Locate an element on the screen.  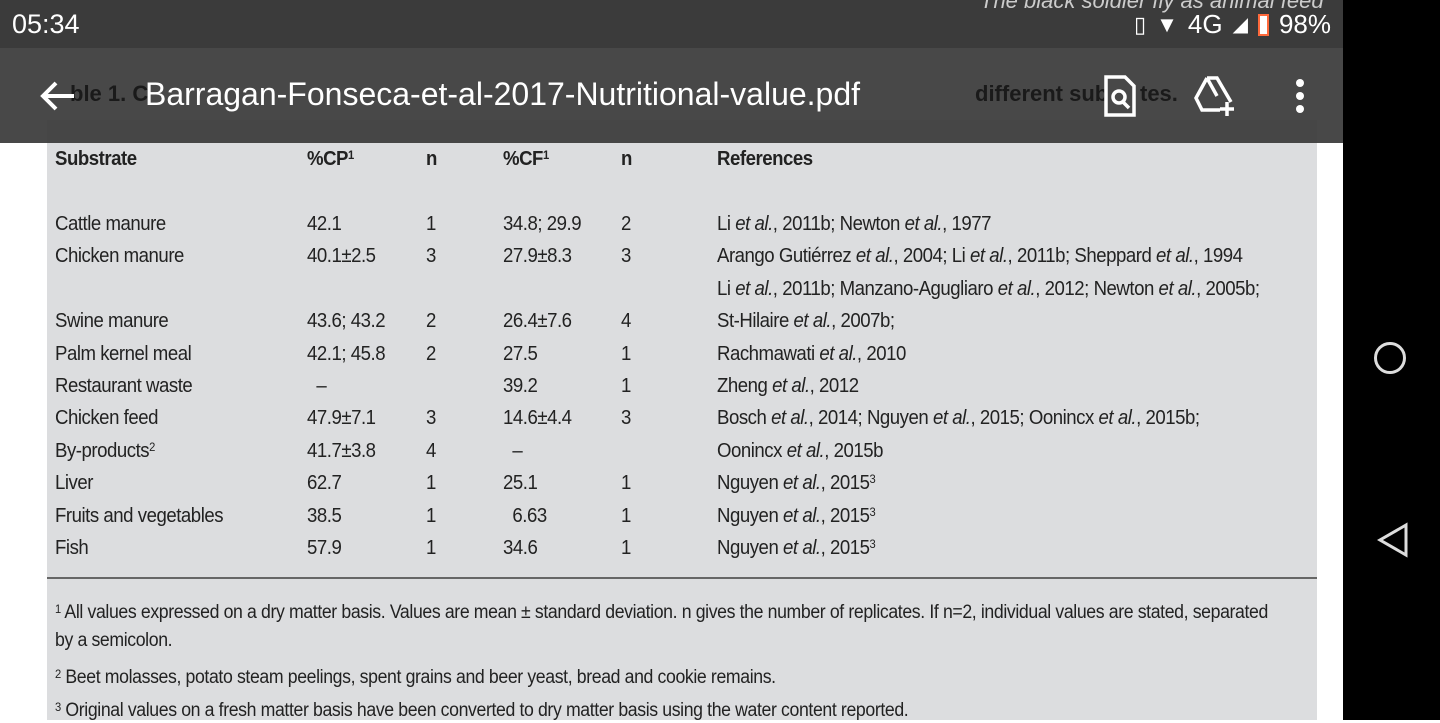
cell-text: 42.1; 45.8 is located at coordinates (346, 353).